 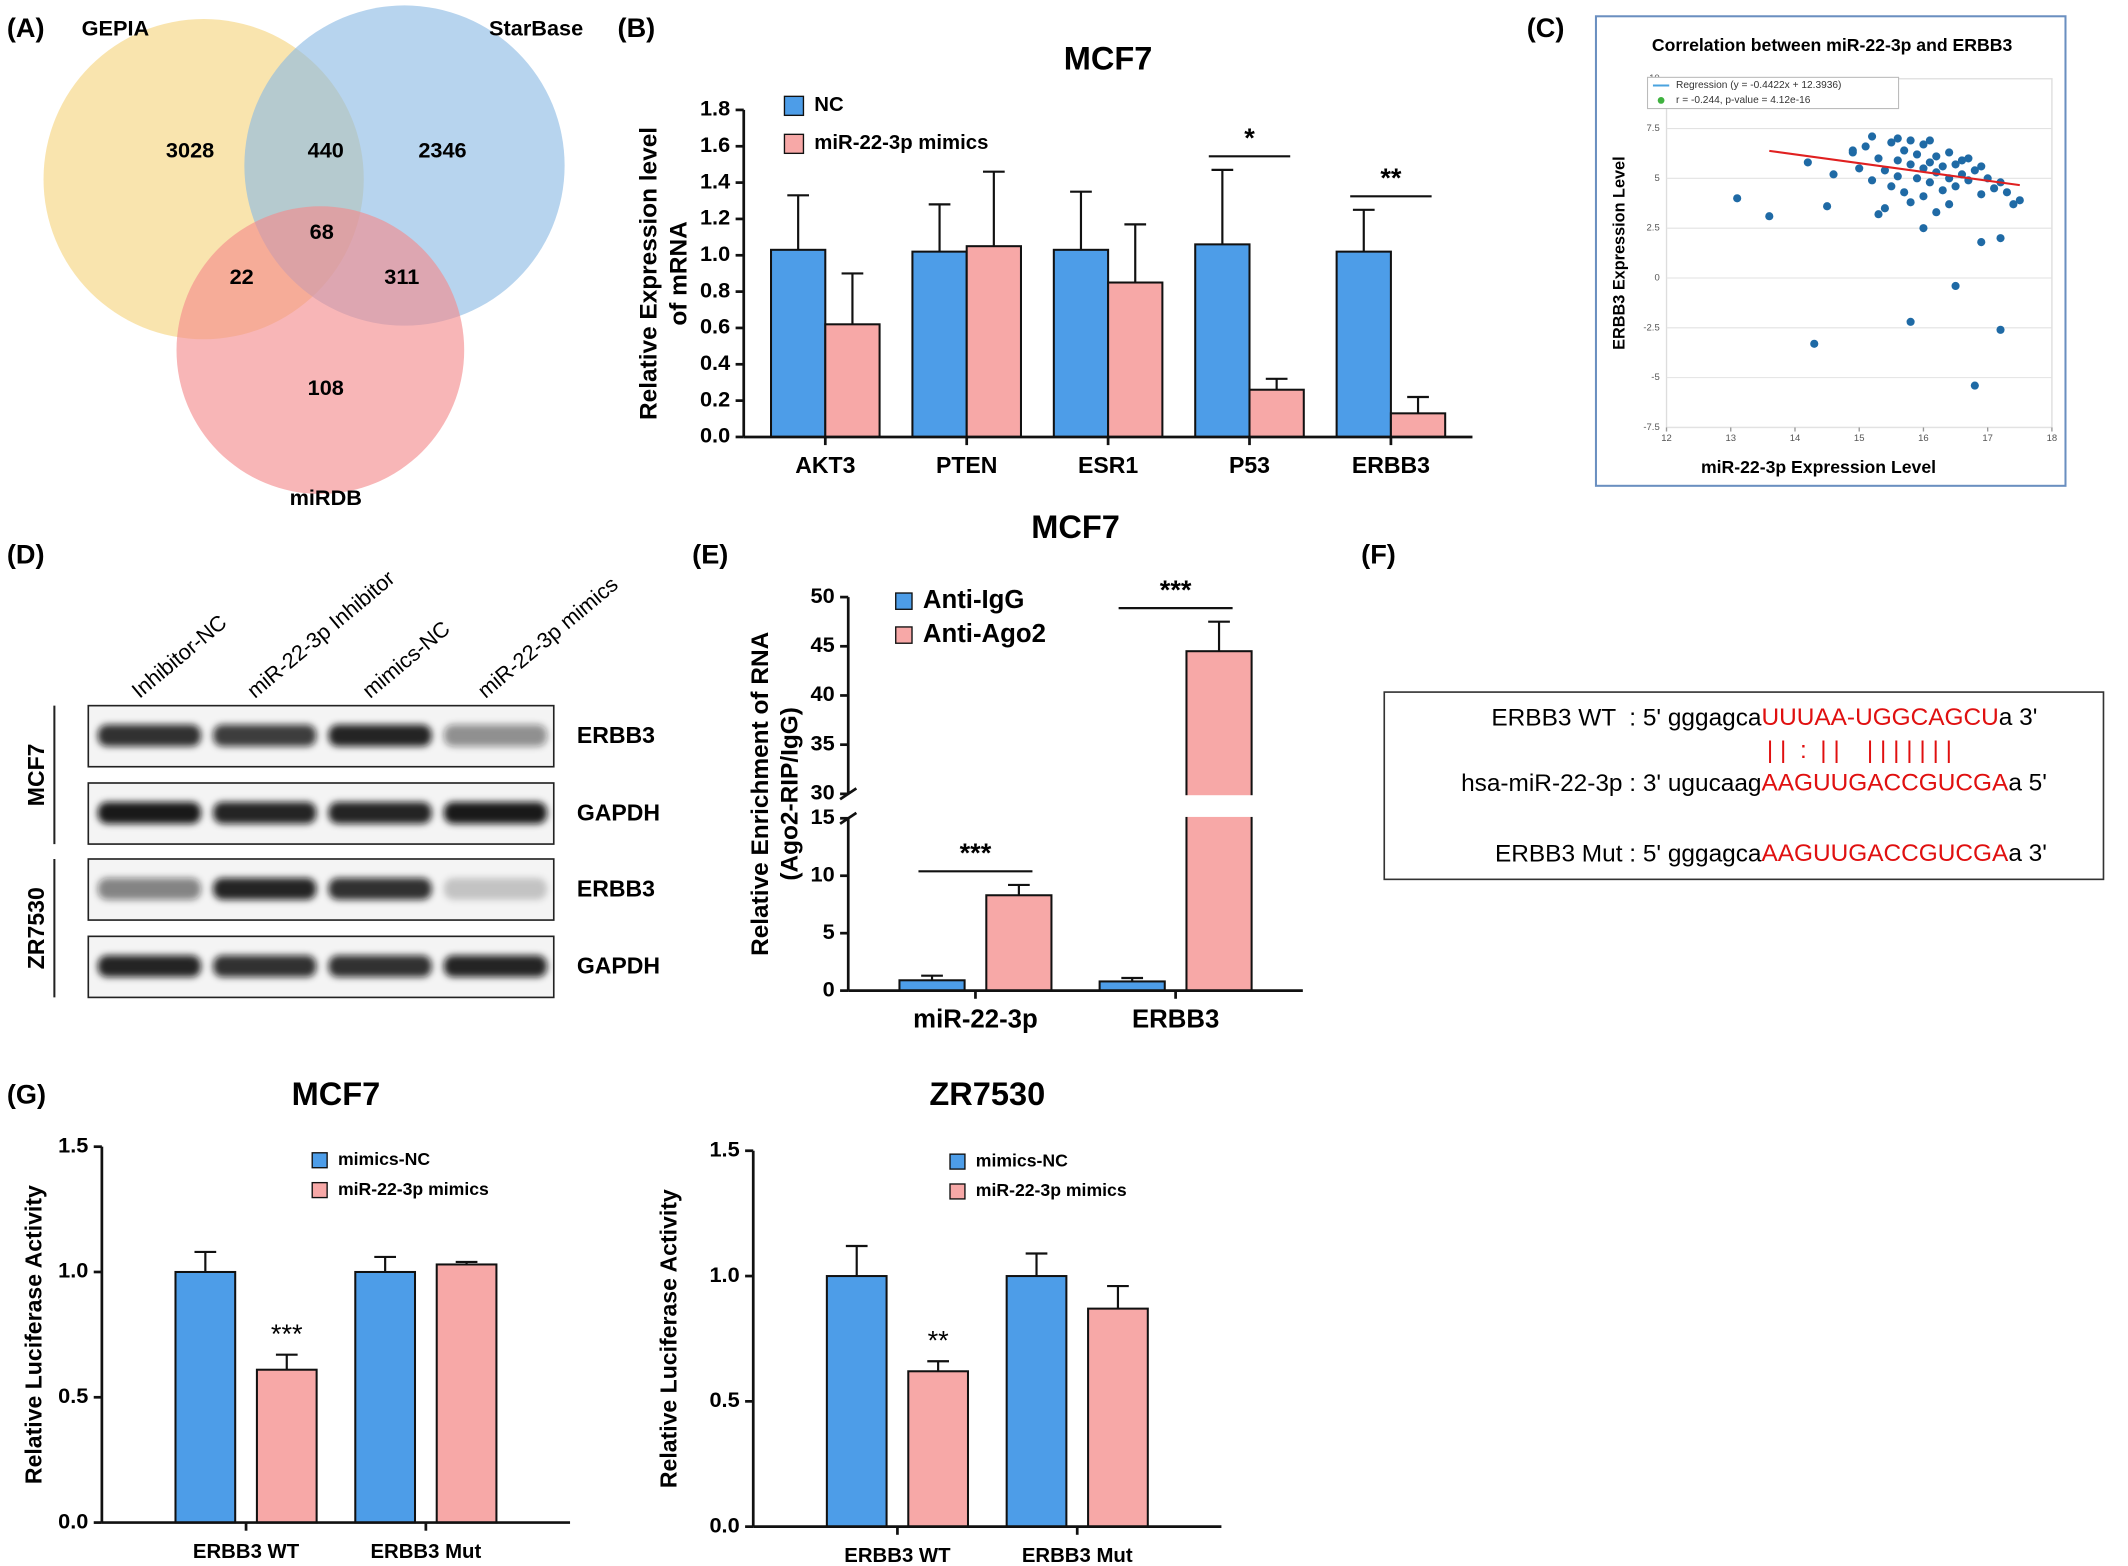 What do you see at coordinates (26, 27) in the screenshot?
I see `panel-label: (A)` at bounding box center [26, 27].